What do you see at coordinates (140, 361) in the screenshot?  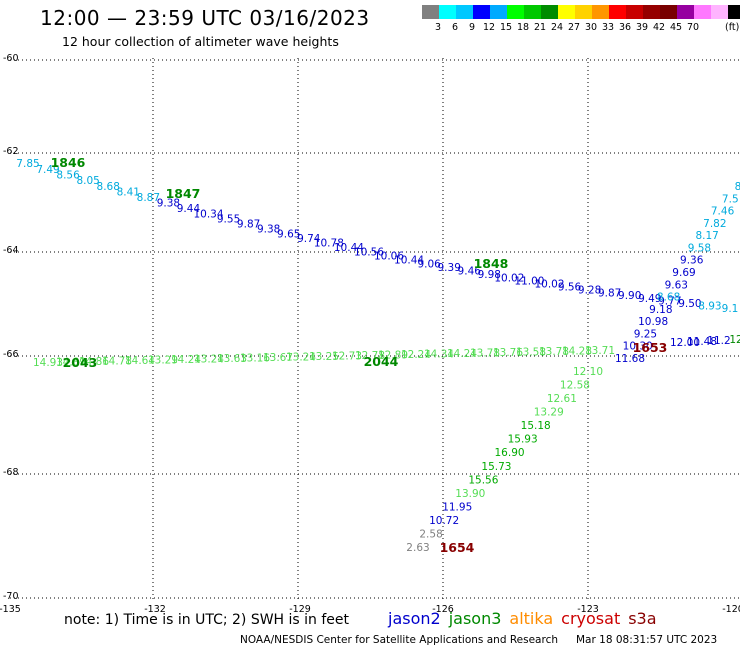 I see `wave-height-value: 14.64` at bounding box center [140, 361].